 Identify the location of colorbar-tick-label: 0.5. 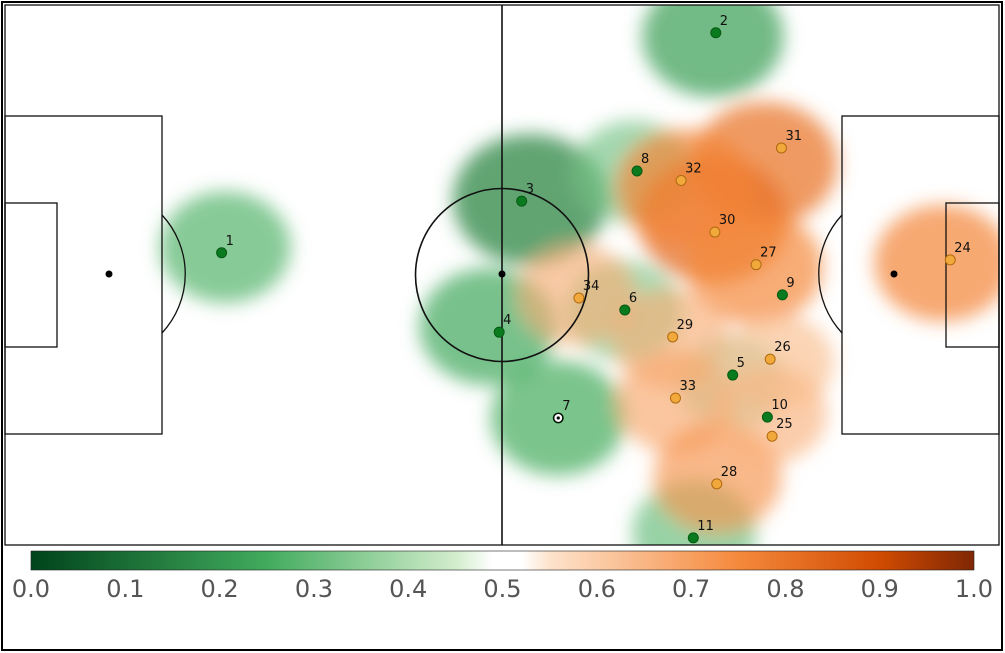
(502, 589).